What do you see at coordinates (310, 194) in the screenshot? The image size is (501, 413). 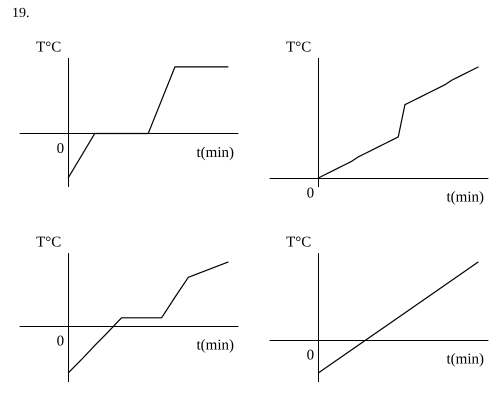 I see `text: 0` at bounding box center [310, 194].